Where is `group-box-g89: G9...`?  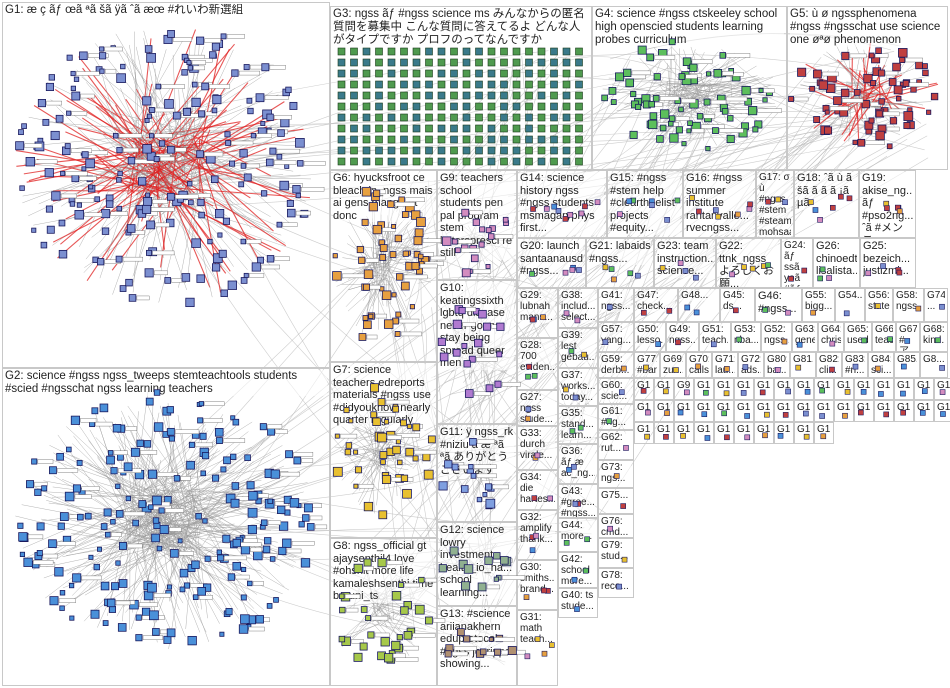 group-box-g89: G9... is located at coordinates (684, 389).